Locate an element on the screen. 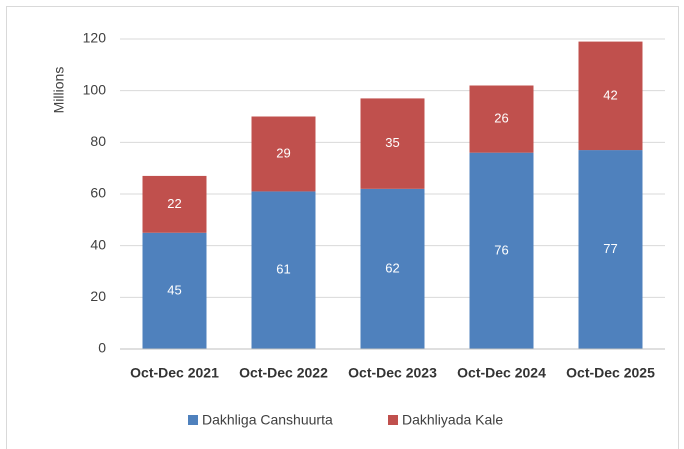 This screenshot has width=684, height=449. legend-label: Dakhliyada Kale is located at coordinates (452, 420).